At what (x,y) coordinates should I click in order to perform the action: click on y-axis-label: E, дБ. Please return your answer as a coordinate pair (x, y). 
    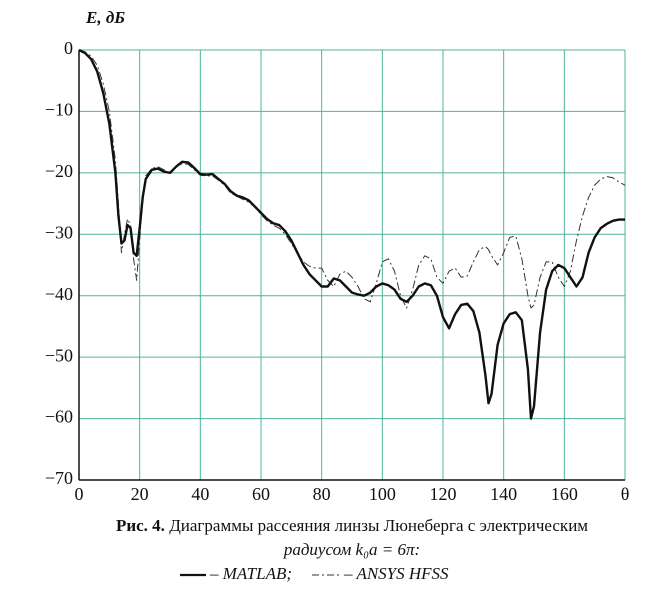
    Looking at the image, I should click on (105, 17).